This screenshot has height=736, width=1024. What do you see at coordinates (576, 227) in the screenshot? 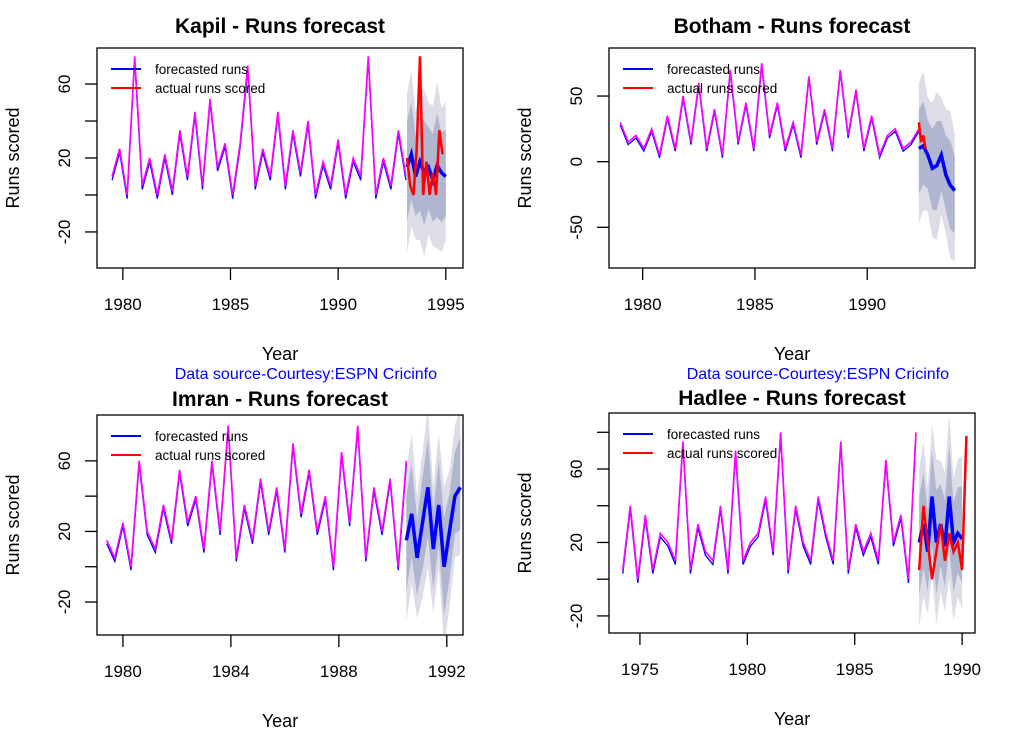
I see `y-tick-label: -50` at bounding box center [576, 227].